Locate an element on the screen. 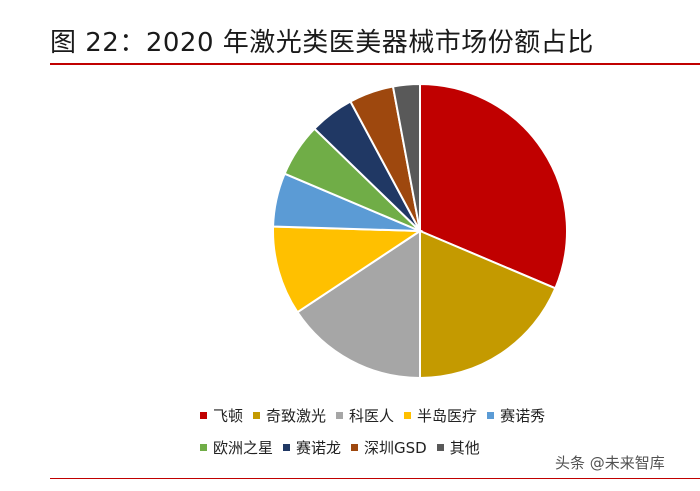  legend-label: 欧洲之星 is located at coordinates (243, 447).